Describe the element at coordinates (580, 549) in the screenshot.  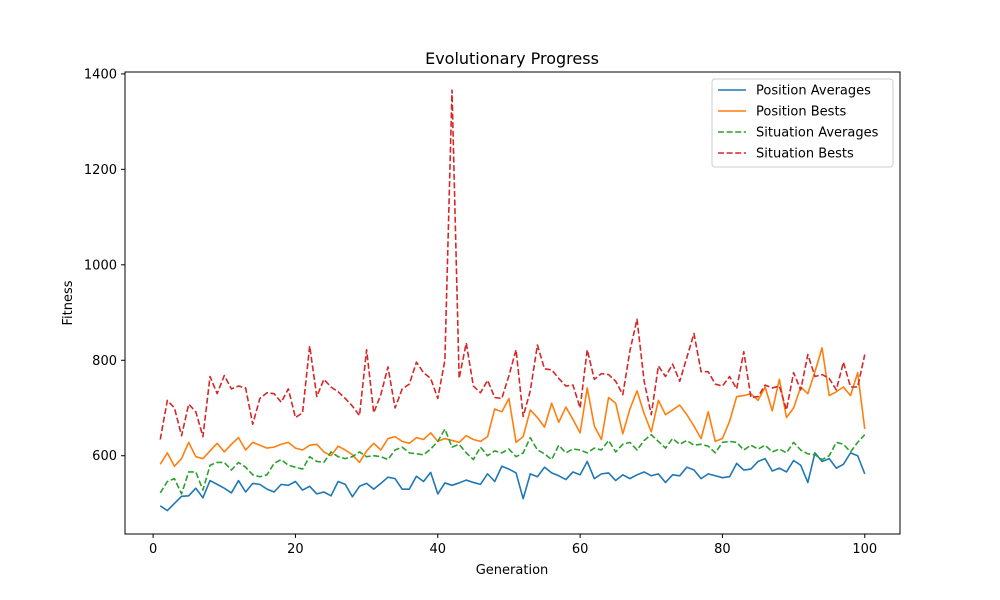
I see `x-tick-label: 60` at that location.